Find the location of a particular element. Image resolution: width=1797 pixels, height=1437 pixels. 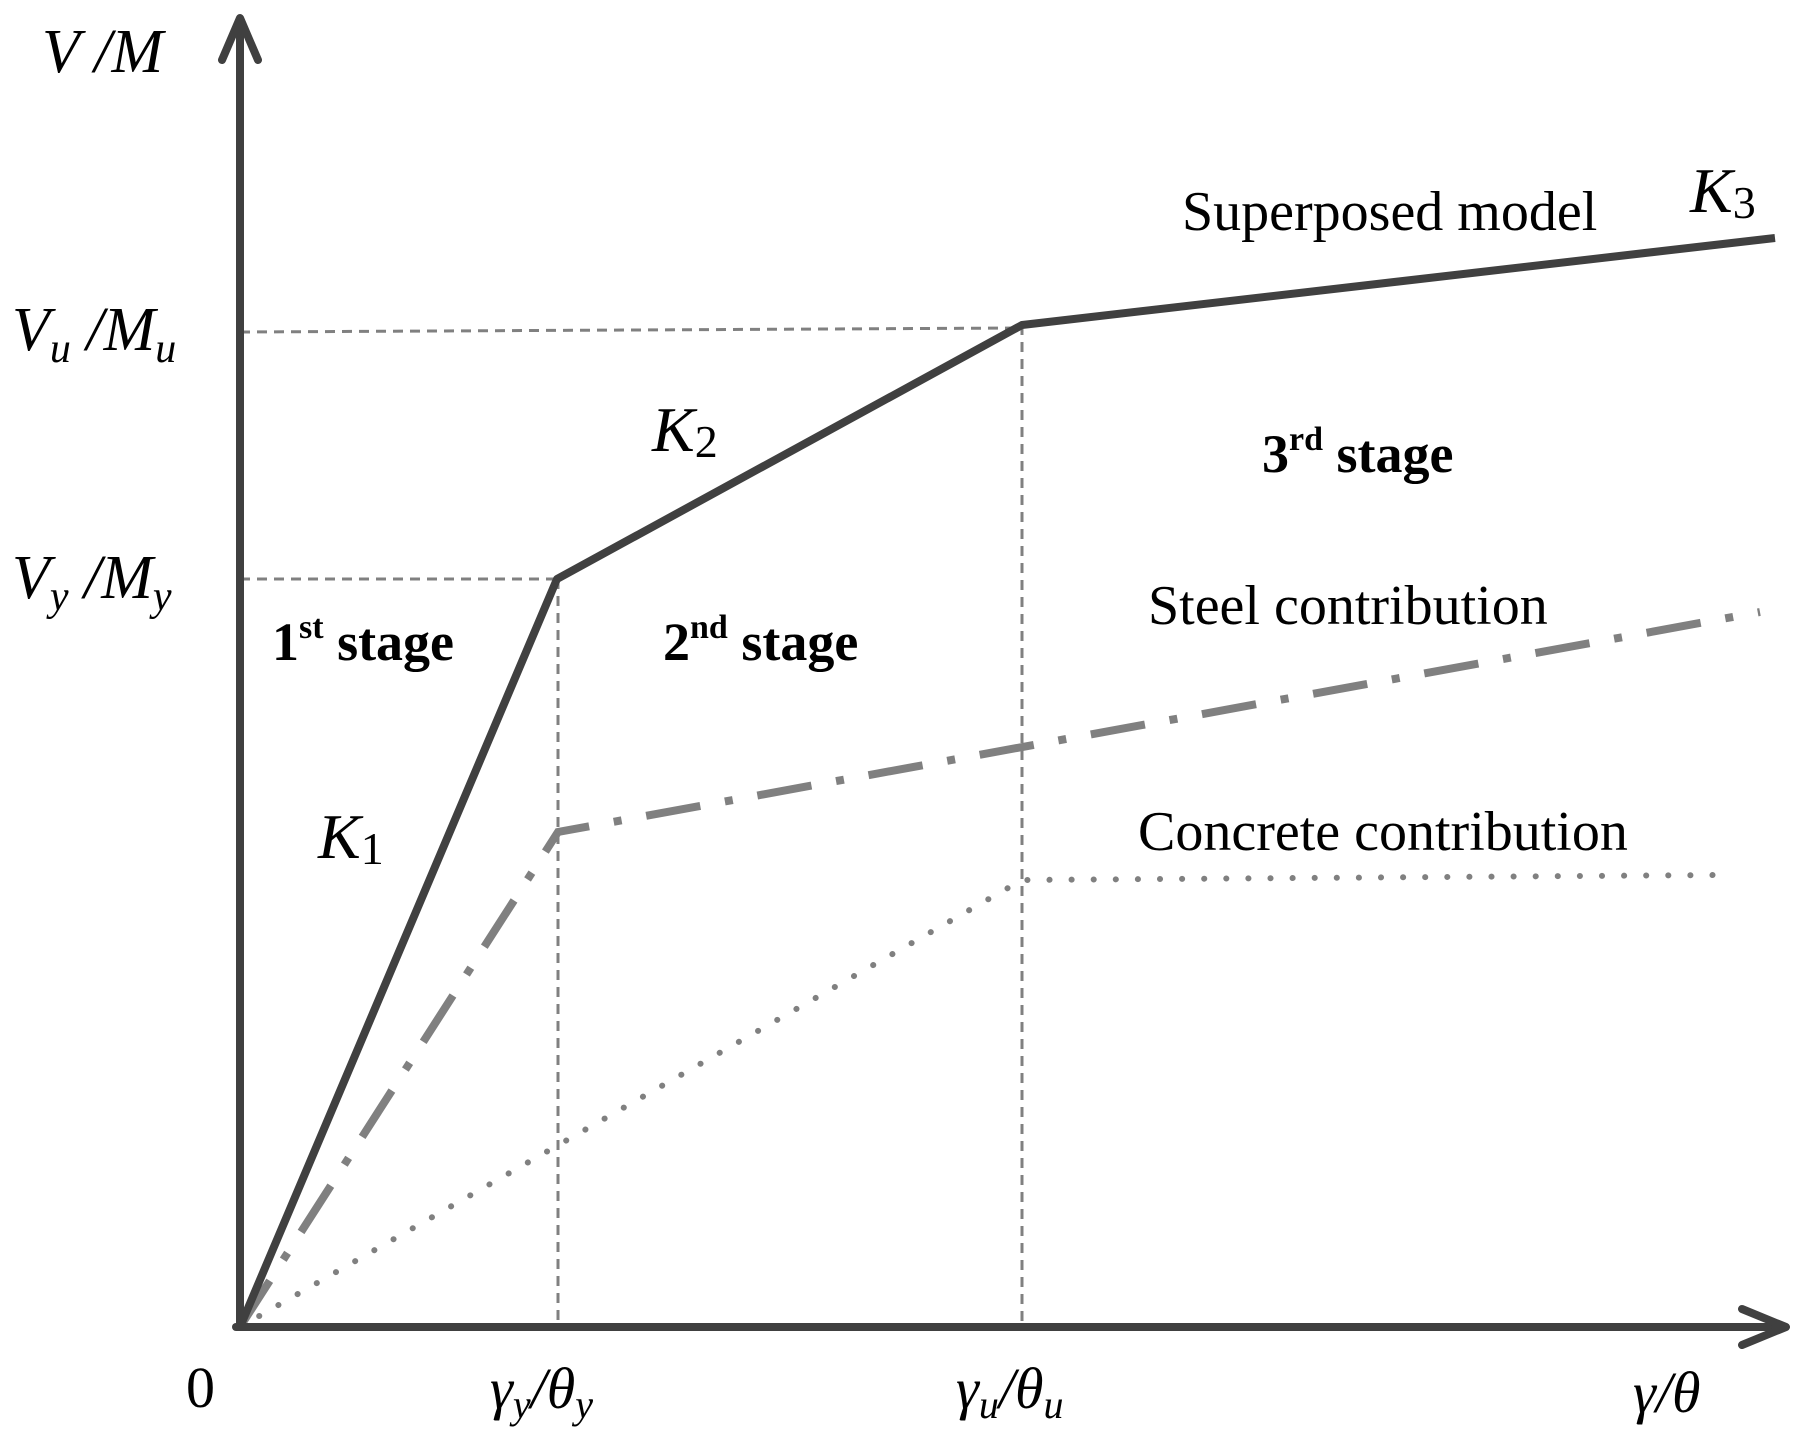

superposed-model-label: Superposed model is located at coordinates (1389, 212).